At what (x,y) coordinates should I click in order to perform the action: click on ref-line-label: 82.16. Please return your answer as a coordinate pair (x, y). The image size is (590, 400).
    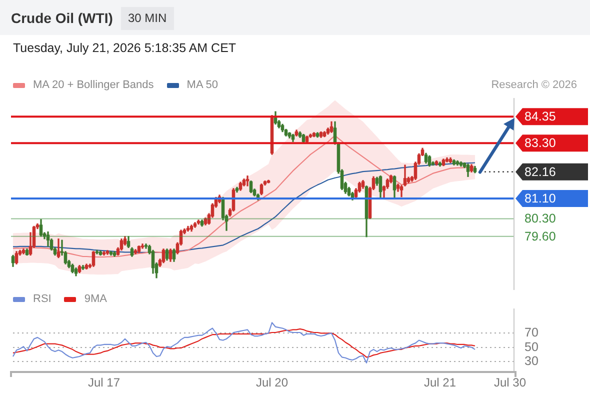
    Looking at the image, I should click on (540, 171).